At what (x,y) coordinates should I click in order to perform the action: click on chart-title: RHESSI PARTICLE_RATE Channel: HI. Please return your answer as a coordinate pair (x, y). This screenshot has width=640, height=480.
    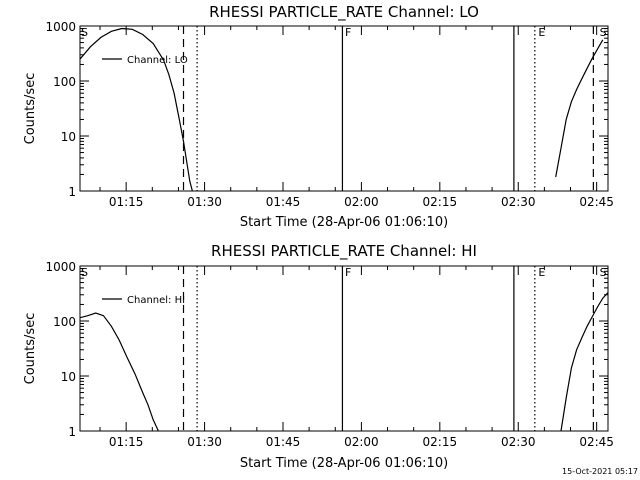
    Looking at the image, I should click on (344, 251).